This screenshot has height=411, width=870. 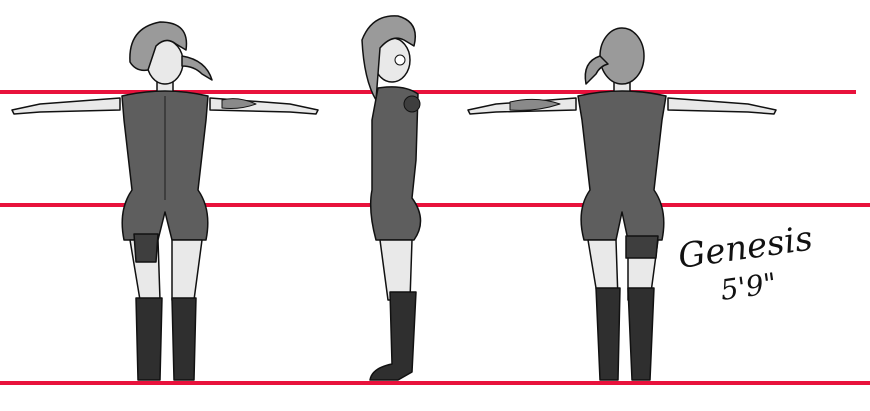 What do you see at coordinates (608, 334) in the screenshot?
I see `back-left-boot` at bounding box center [608, 334].